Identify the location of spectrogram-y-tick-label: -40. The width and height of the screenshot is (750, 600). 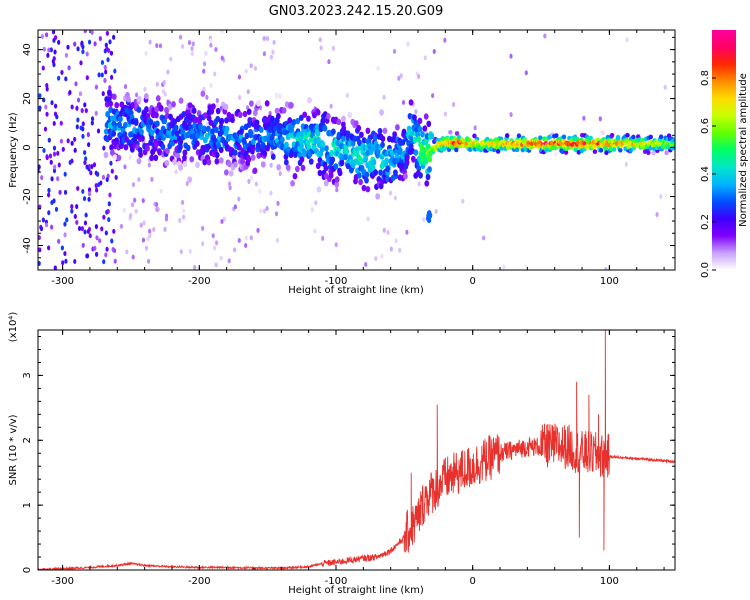
(27, 245).